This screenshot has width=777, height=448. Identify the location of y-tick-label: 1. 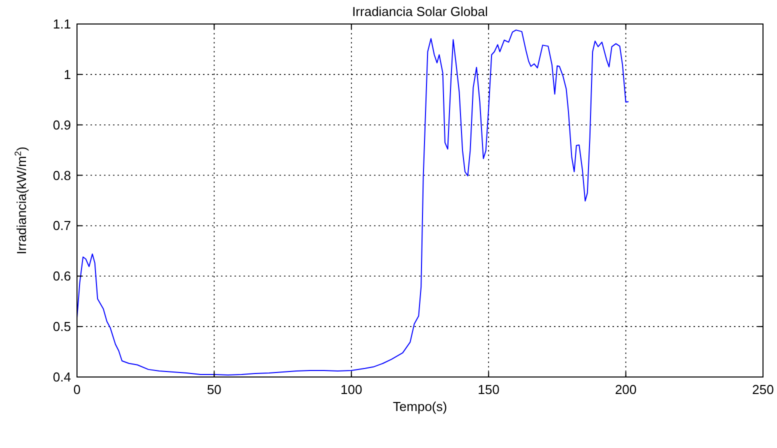
(67, 74).